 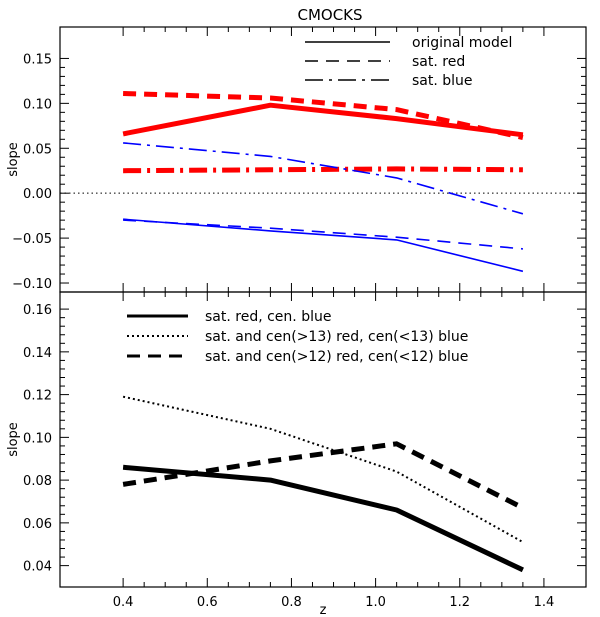 I want to click on legend-label: sat. and cen(>12) red, cen(<12) blue, so click(x=336, y=357).